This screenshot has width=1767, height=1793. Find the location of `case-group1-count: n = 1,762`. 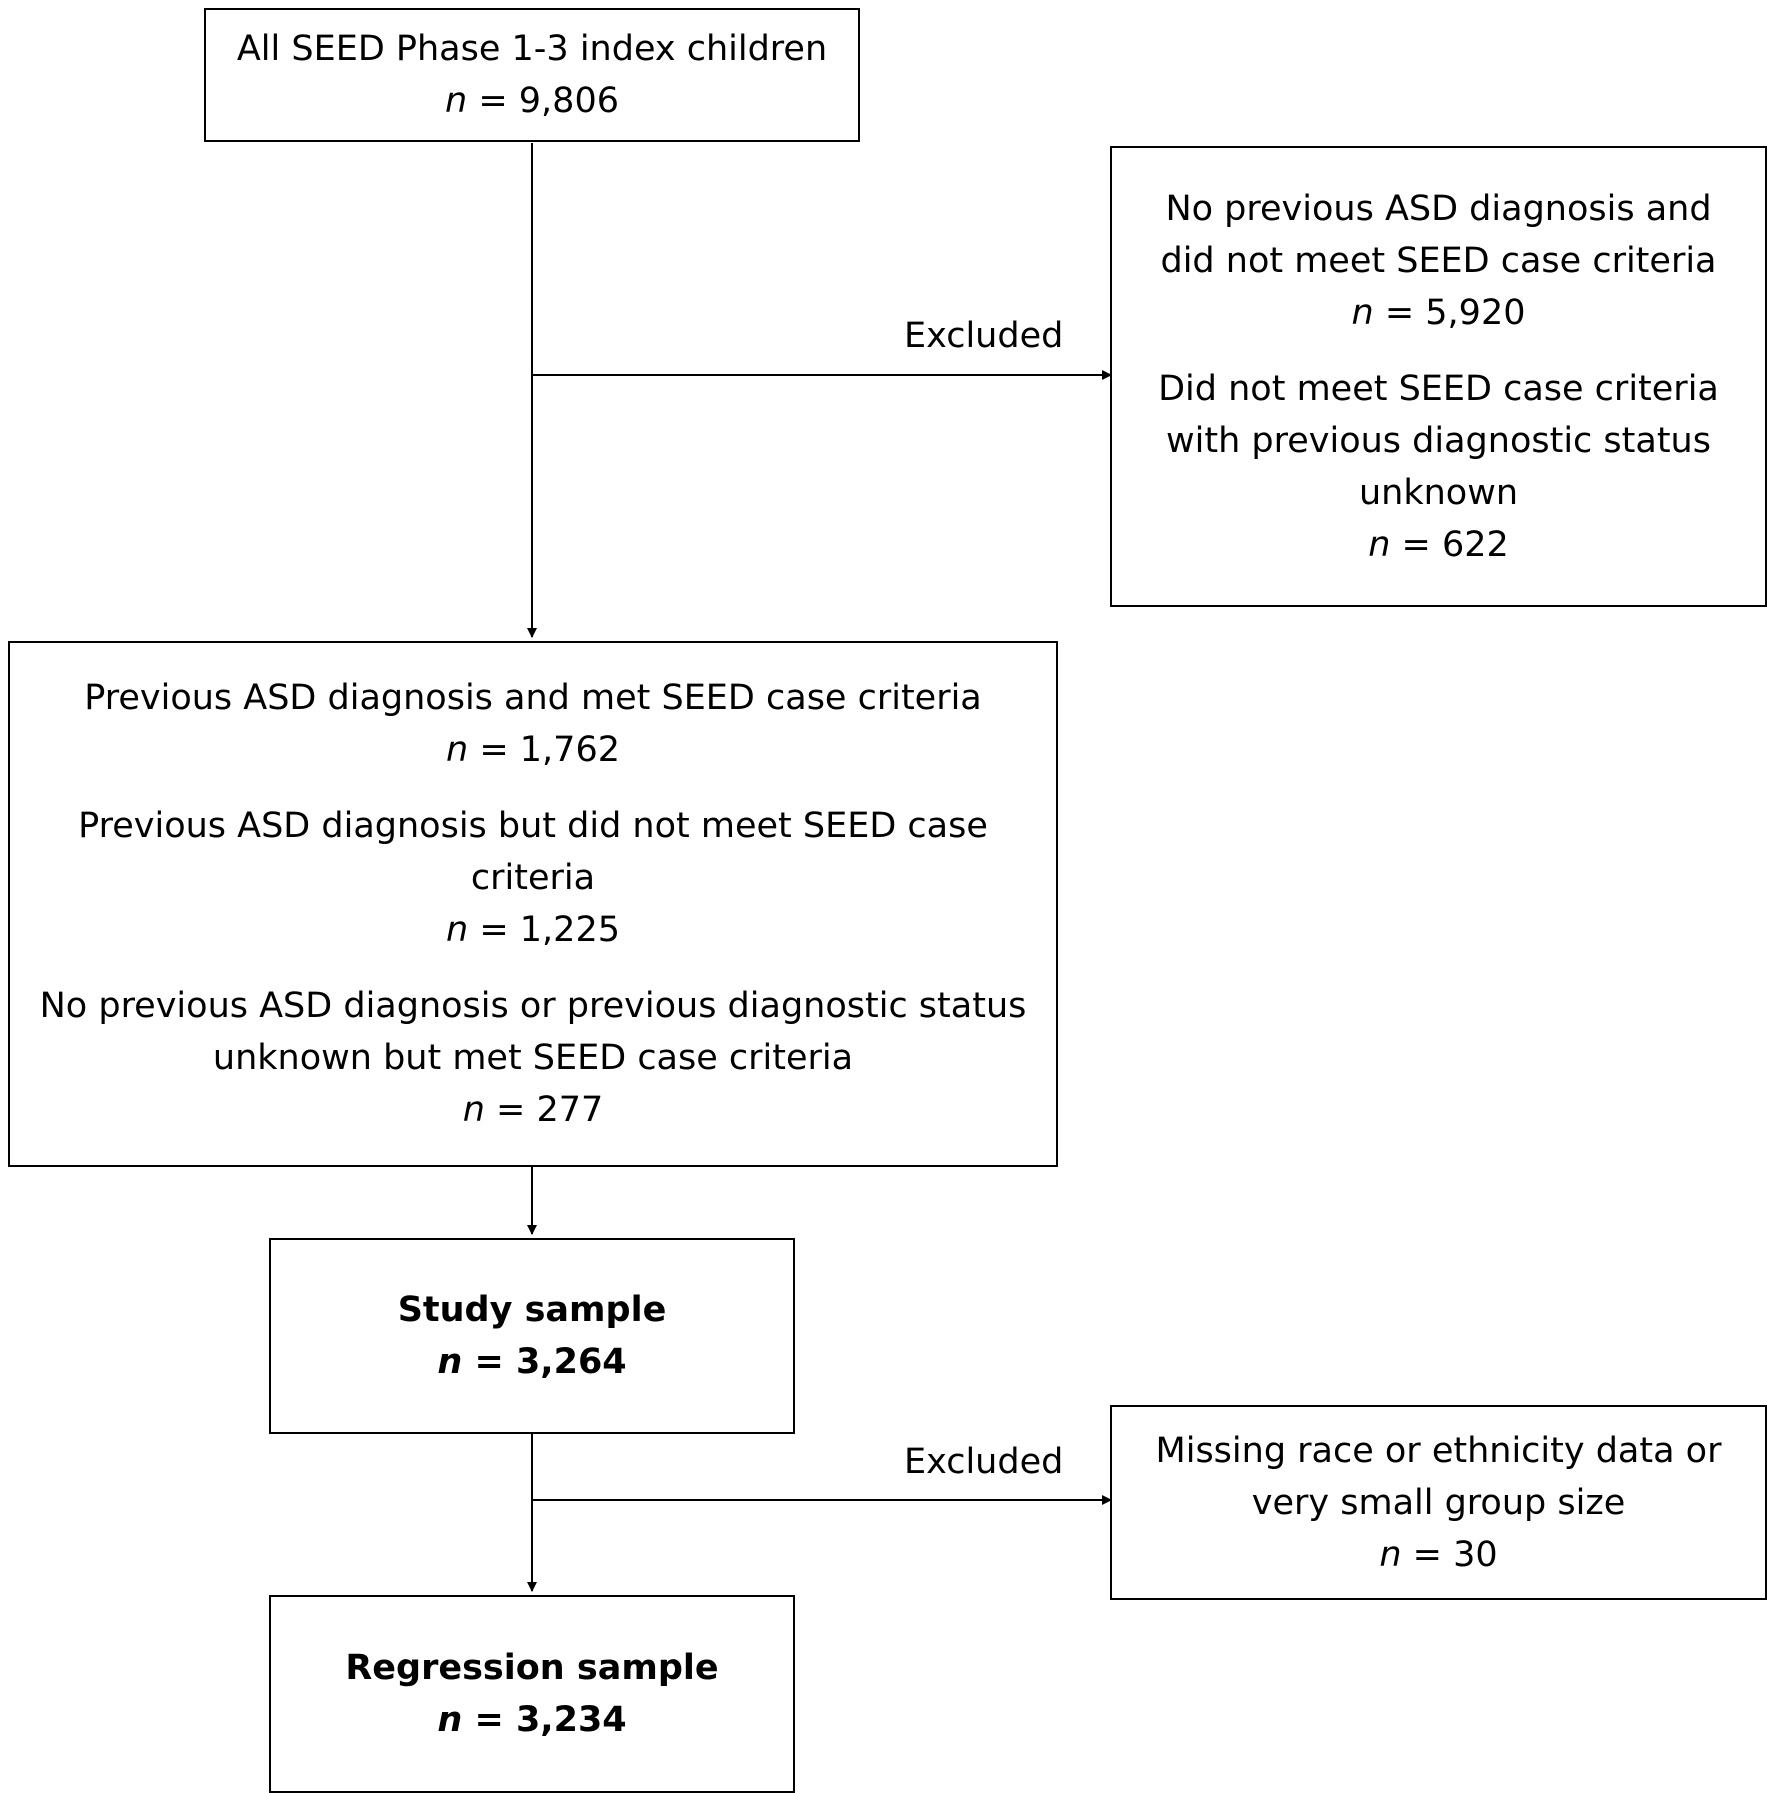

case-group1-count: n = 1,762 is located at coordinates (533, 750).